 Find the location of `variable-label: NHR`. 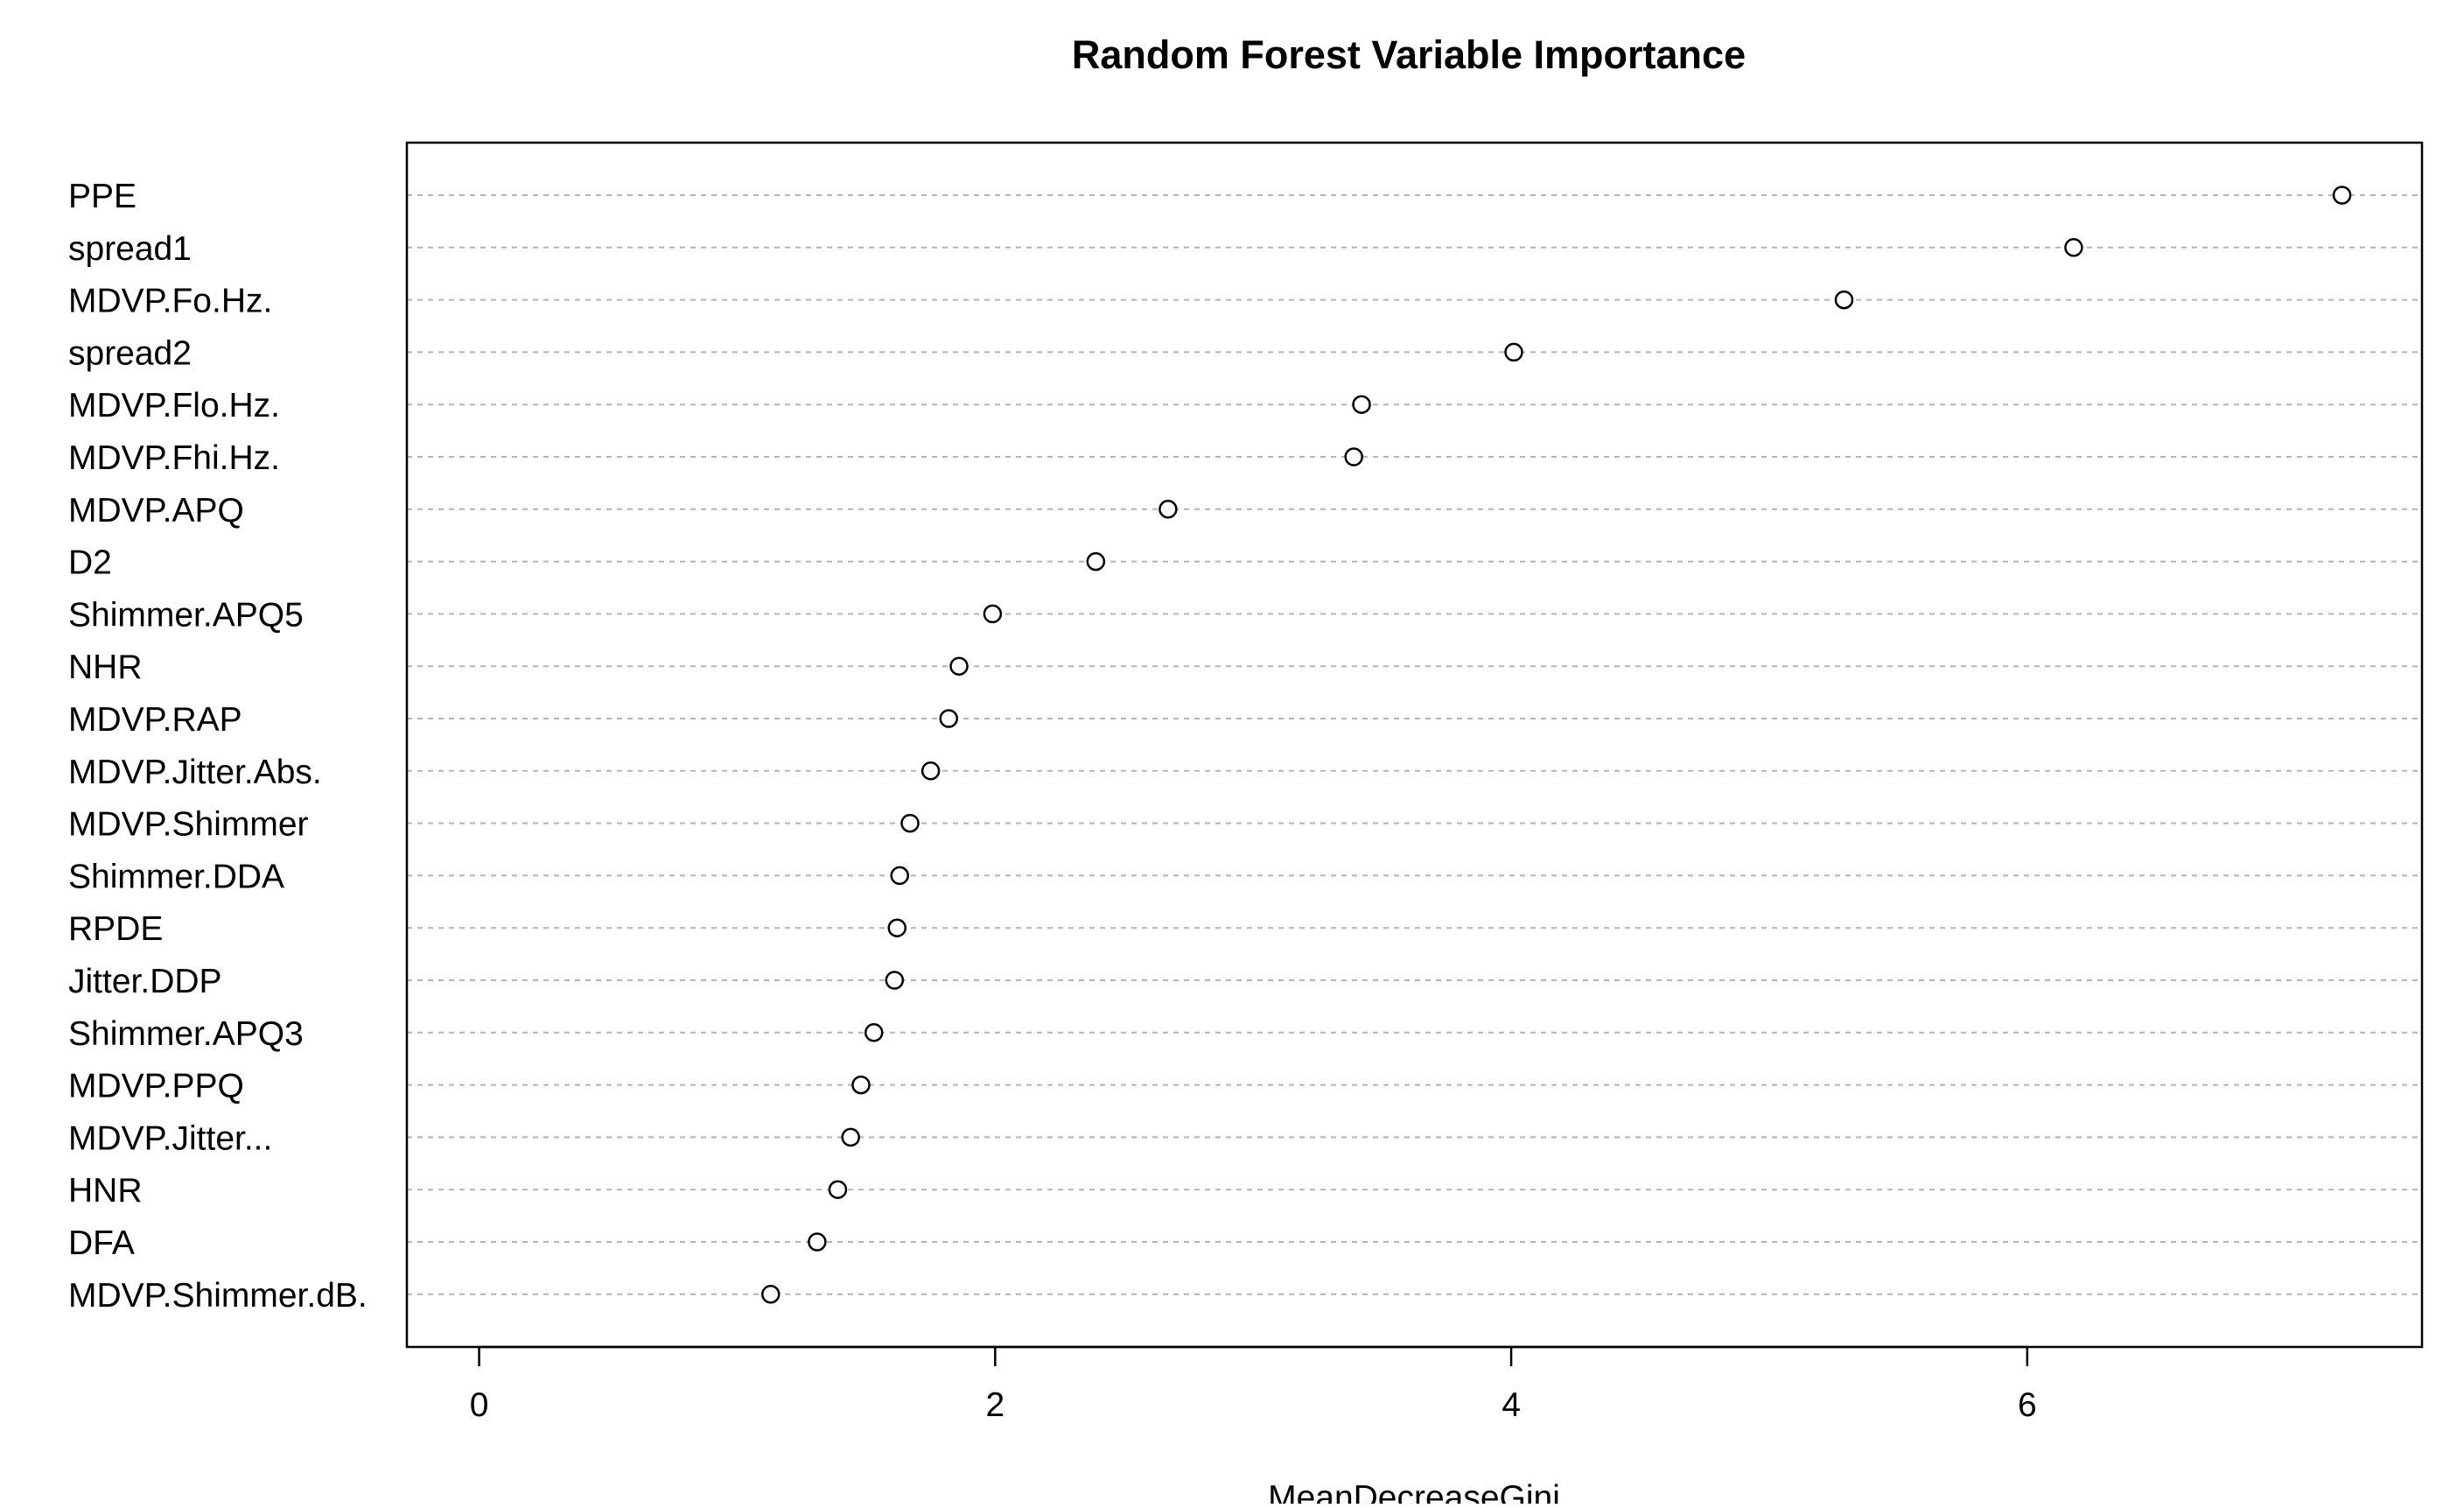

variable-label: NHR is located at coordinates (105, 667).